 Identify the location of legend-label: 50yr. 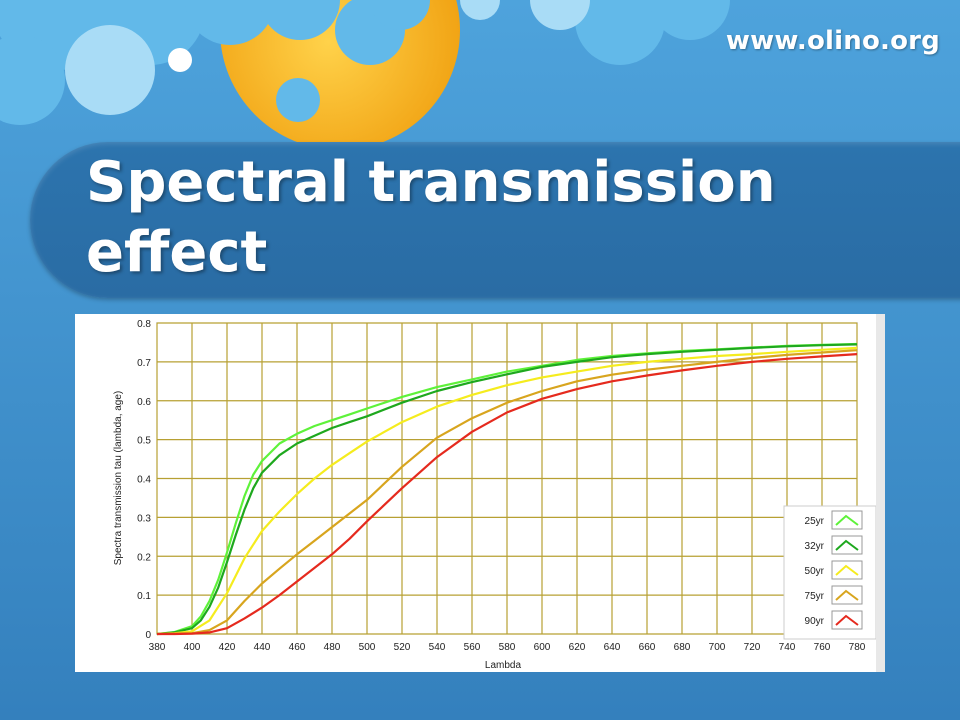
(815, 571).